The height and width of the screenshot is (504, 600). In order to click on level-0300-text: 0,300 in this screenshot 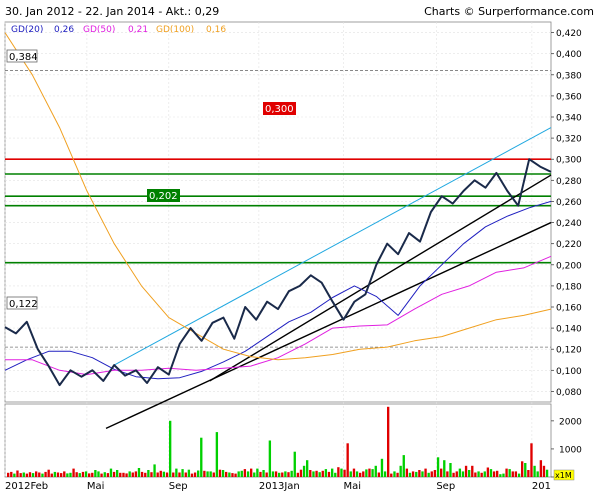, I will do `click(279, 109)`.